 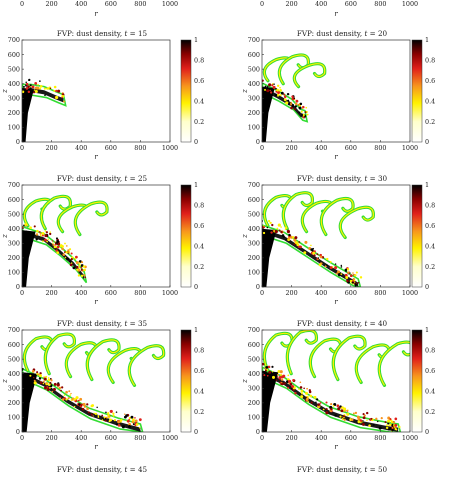 What do you see at coordinates (254, 69) in the screenshot?
I see `y-tick-label: 500` at bounding box center [254, 69].